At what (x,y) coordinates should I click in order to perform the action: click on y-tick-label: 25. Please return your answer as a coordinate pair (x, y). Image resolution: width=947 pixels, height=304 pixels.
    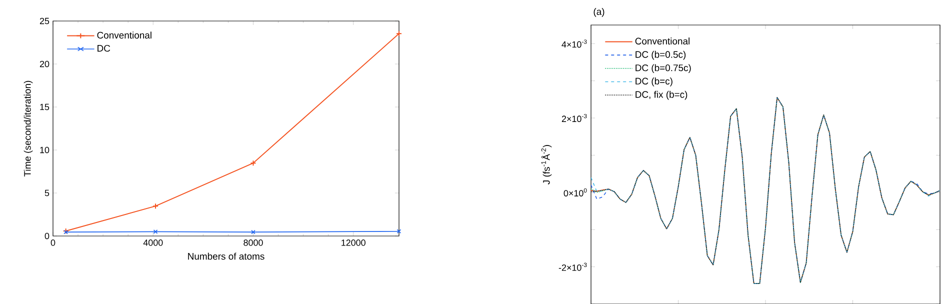
    Looking at the image, I should click on (45, 21).